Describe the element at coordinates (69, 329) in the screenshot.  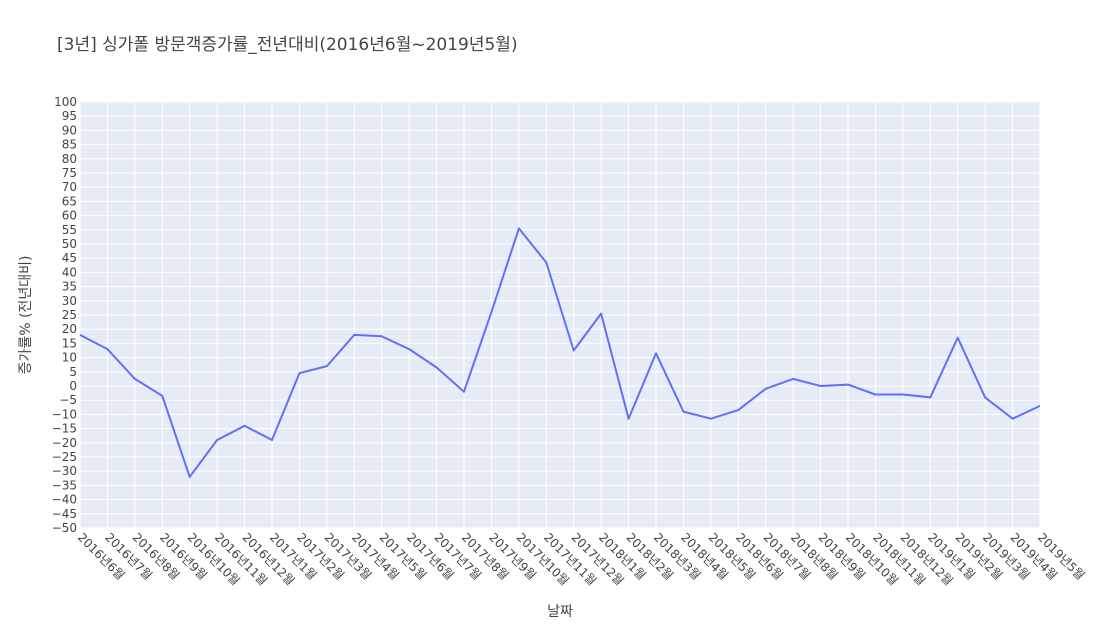
I see `y-tick-label: 20` at that location.